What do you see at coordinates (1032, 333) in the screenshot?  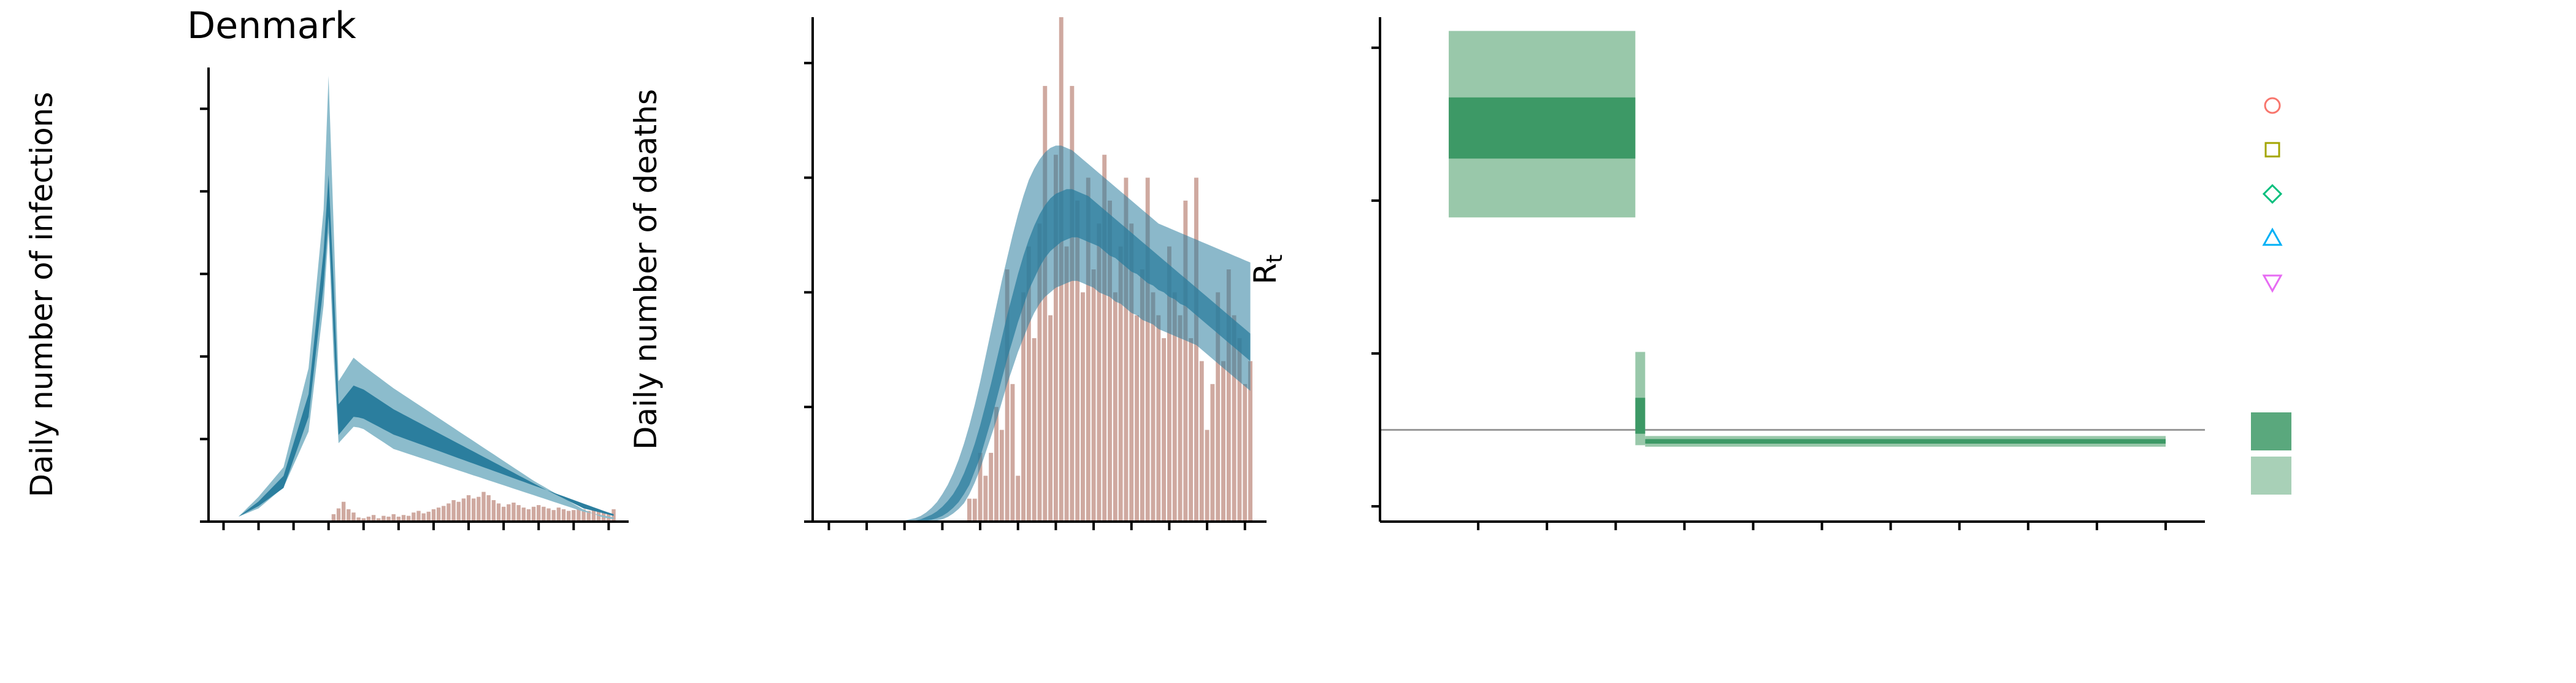 I see `deaths-95-band` at bounding box center [1032, 333].